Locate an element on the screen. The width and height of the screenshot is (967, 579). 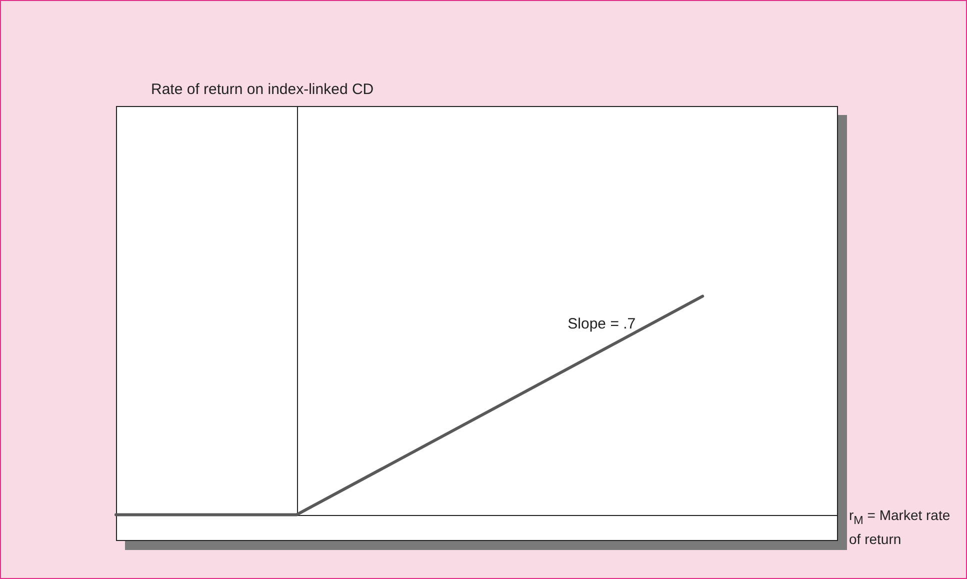
text: Rate of return on index-linked CD is located at coordinates (262, 89).